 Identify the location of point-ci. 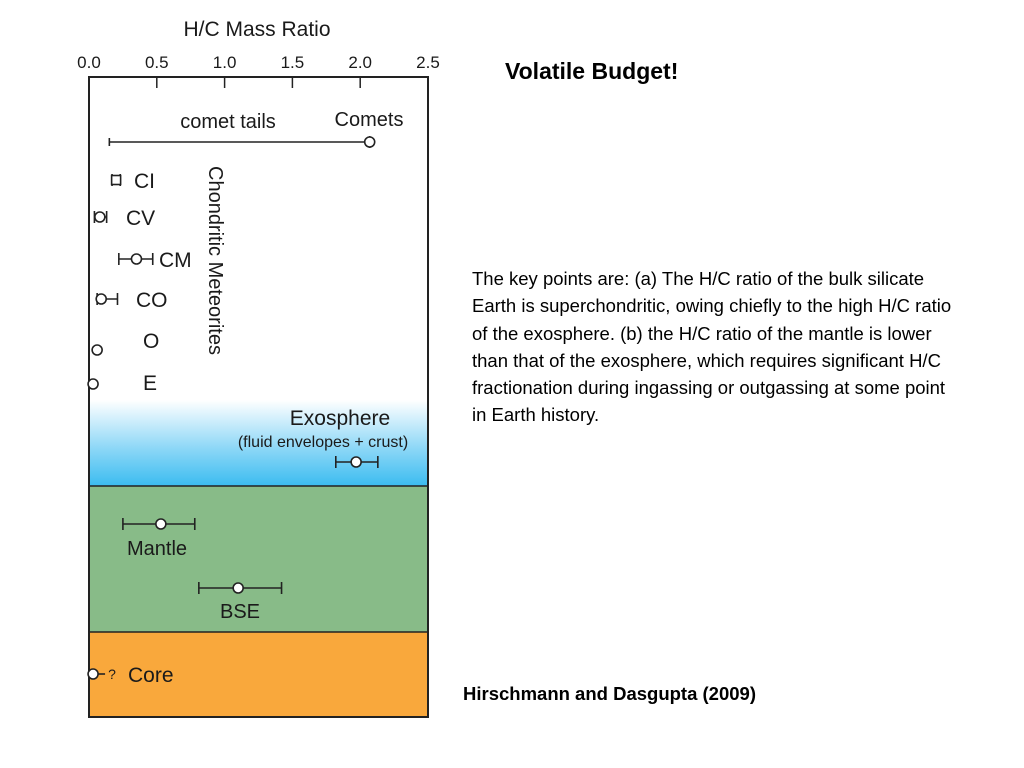
(116, 180).